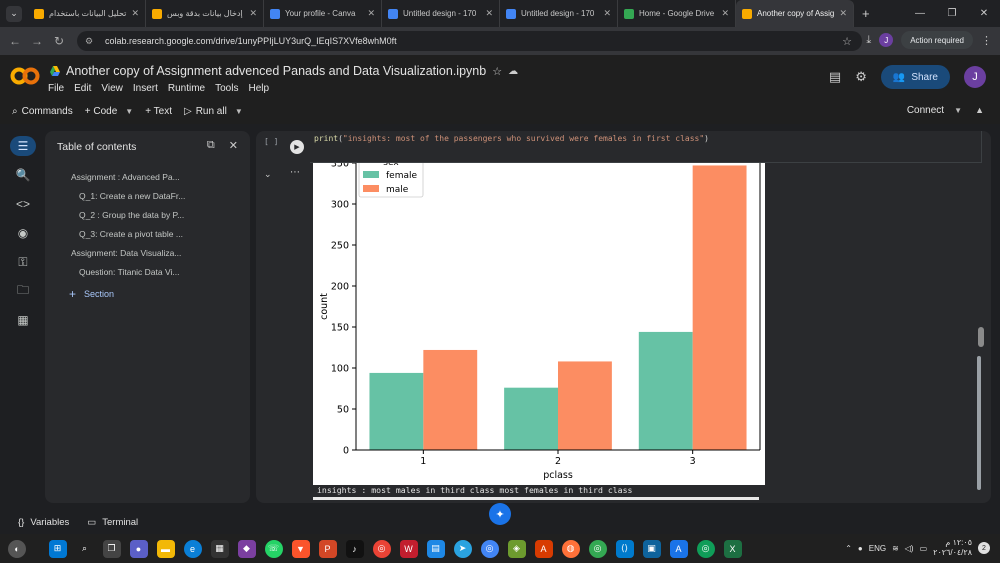 The image size is (1000, 563). I want to click on user-avatar: J, so click(975, 77).